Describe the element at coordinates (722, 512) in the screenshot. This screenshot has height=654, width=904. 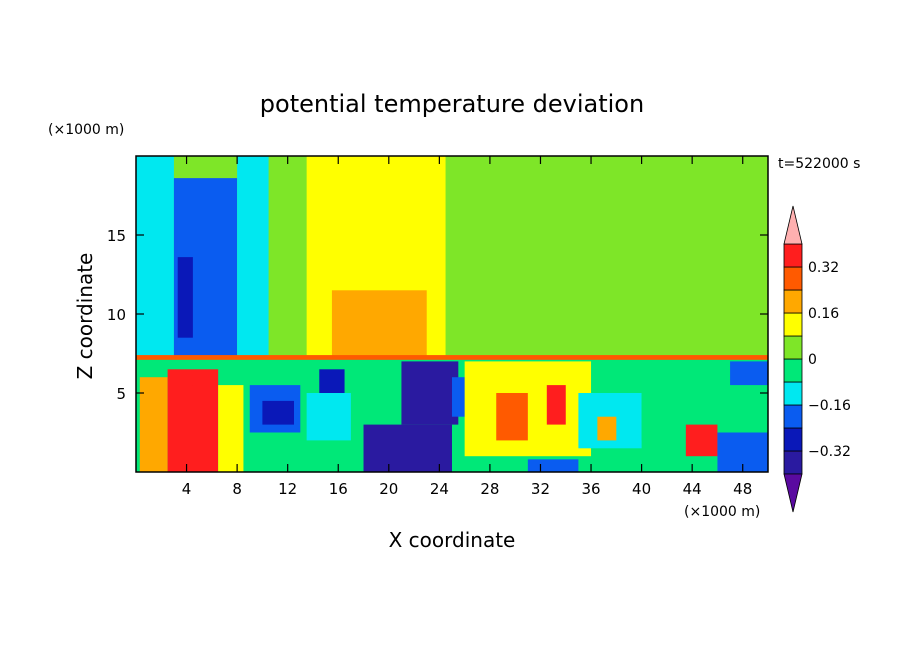
I see `x-unit-label: (×1000 m)` at that location.